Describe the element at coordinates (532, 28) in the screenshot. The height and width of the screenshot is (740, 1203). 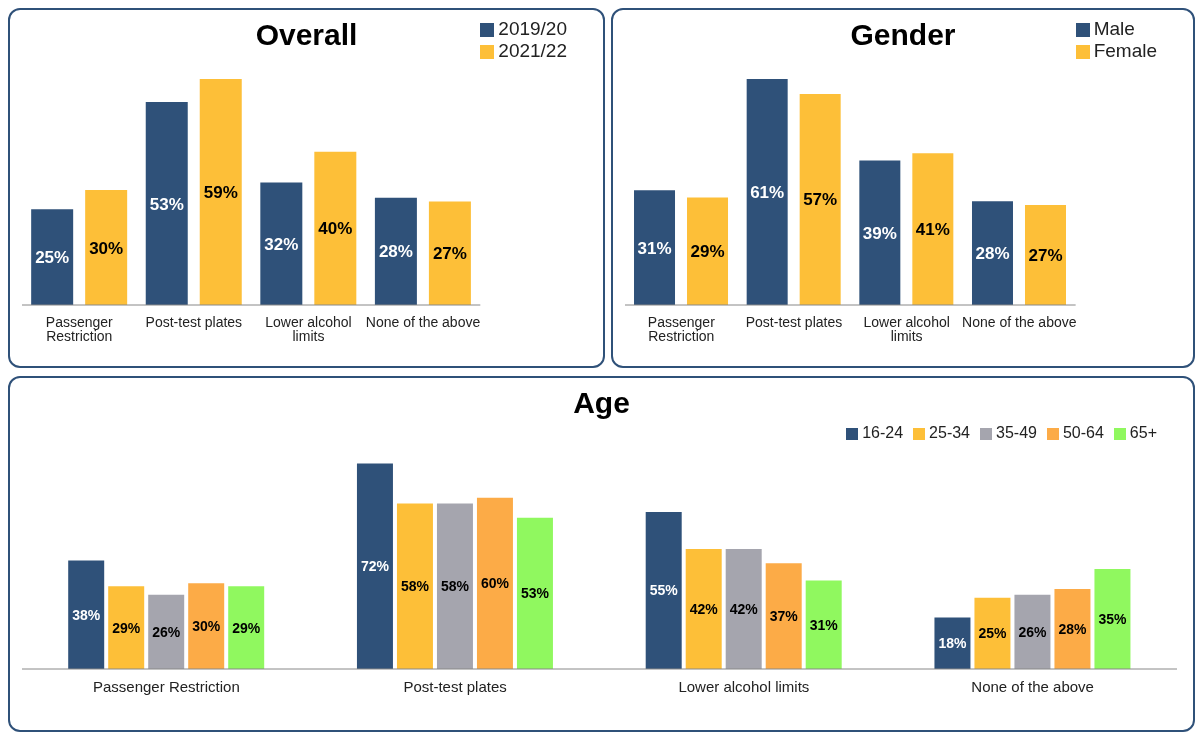
I see `legend-label: 2019/20` at that location.